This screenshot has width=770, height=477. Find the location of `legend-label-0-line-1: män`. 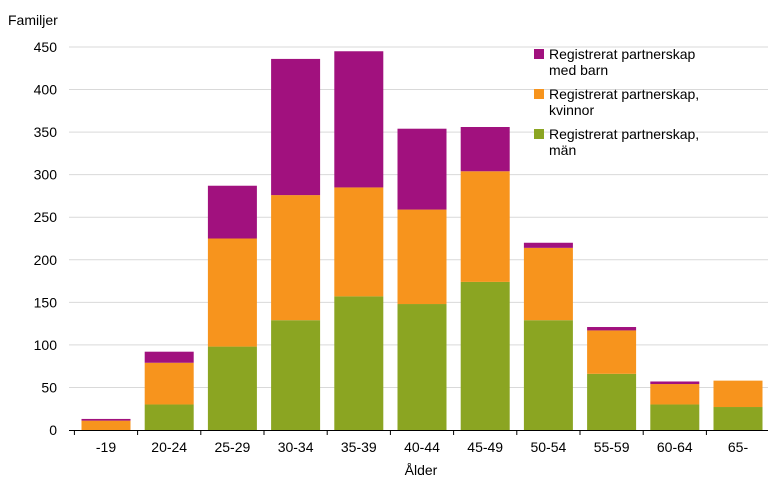

legend-label-0-line-1: män is located at coordinates (562, 150).